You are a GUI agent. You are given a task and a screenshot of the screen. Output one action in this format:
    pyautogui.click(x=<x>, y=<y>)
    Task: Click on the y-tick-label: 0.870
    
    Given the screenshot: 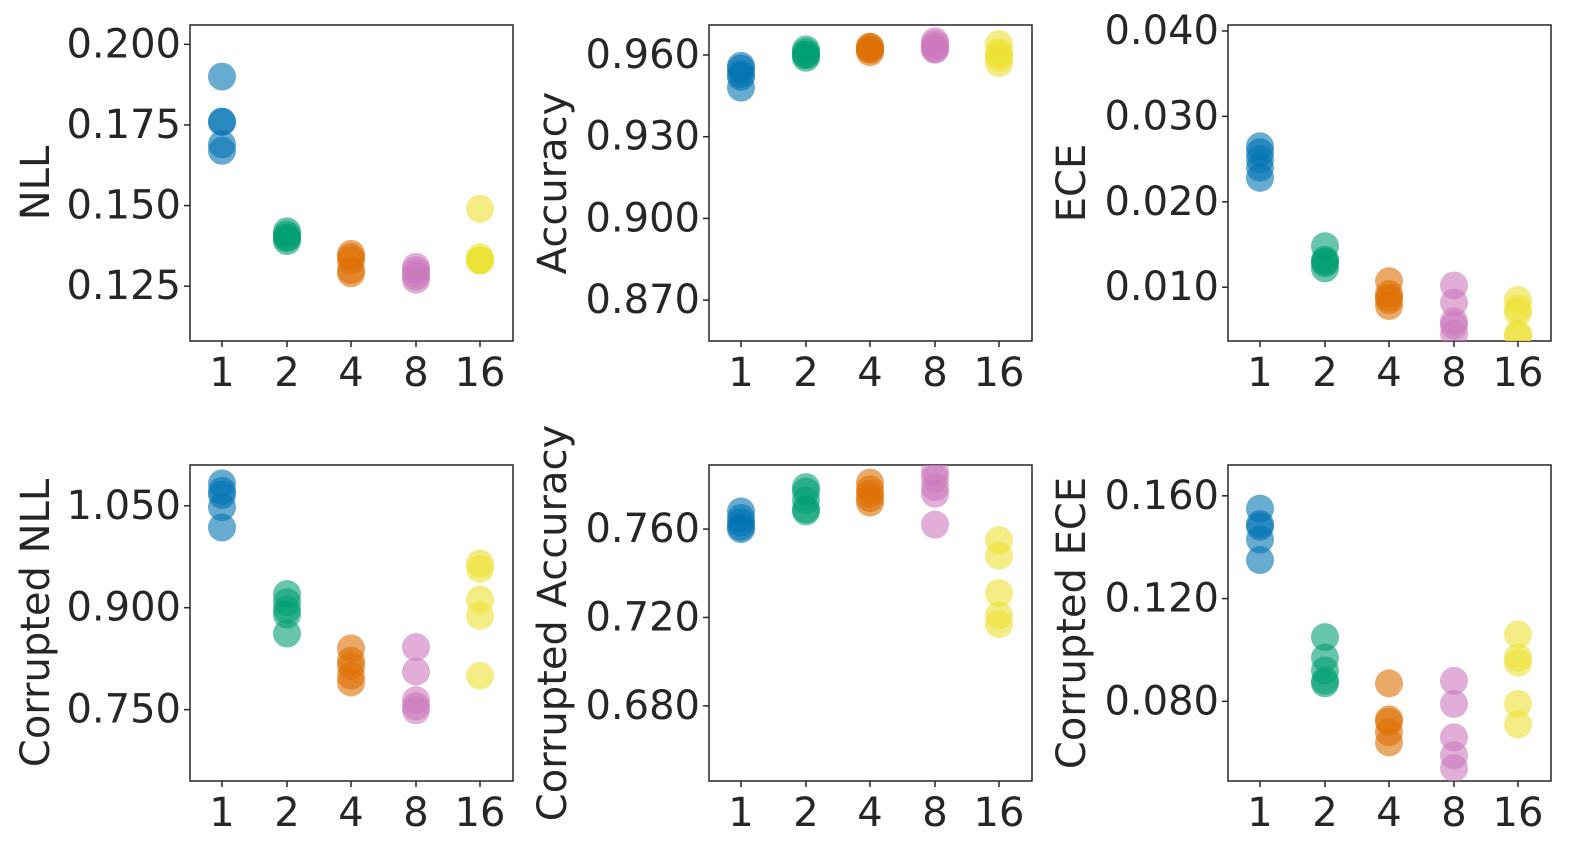 What is the action you would take?
    pyautogui.click(x=642, y=300)
    